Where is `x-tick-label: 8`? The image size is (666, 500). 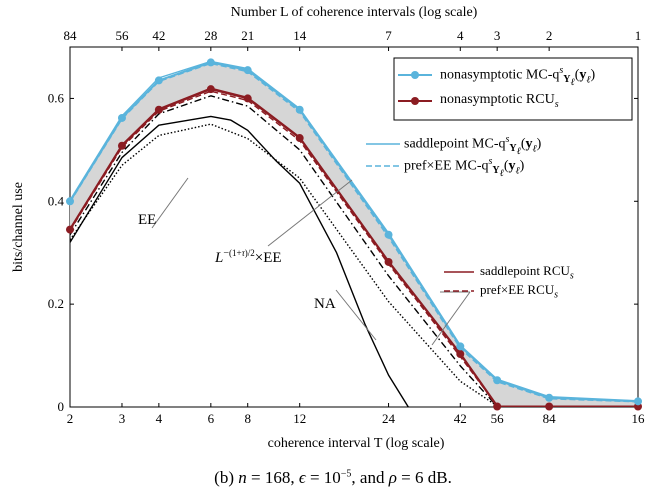 x-tick-label: 8 is located at coordinates (247, 418).